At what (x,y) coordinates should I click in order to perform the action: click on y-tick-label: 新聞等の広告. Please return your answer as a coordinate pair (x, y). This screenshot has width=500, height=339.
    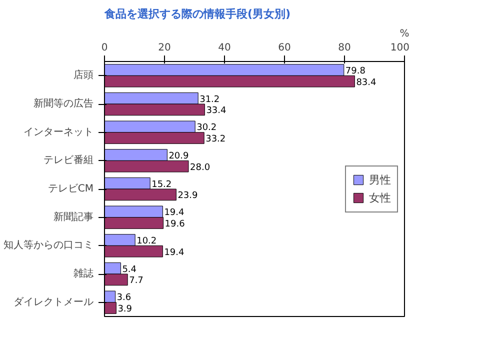
    Looking at the image, I should click on (64, 104).